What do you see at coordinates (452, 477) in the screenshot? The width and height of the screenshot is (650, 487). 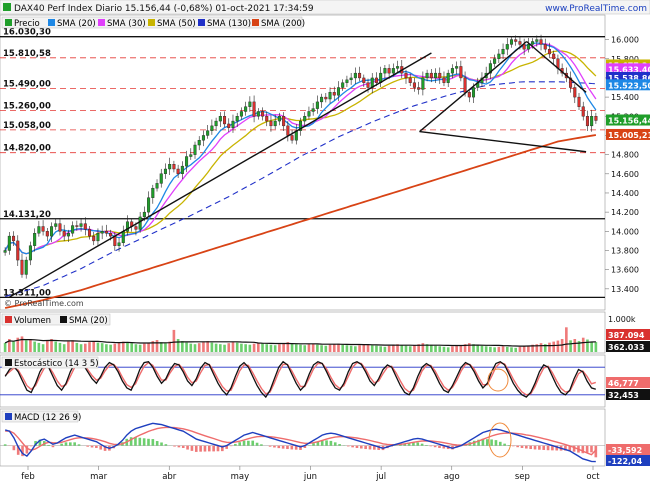 I see `x-axis-label: ago` at bounding box center [452, 477].